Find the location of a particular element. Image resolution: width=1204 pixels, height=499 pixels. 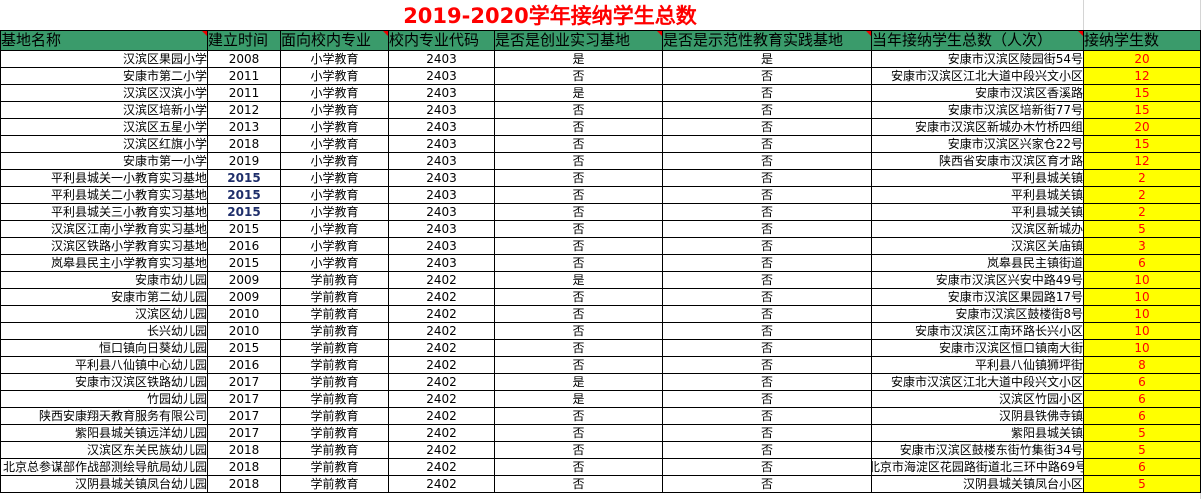

cell-base-name: 岚皋县民主小学教育实习基地 is located at coordinates (104, 263).